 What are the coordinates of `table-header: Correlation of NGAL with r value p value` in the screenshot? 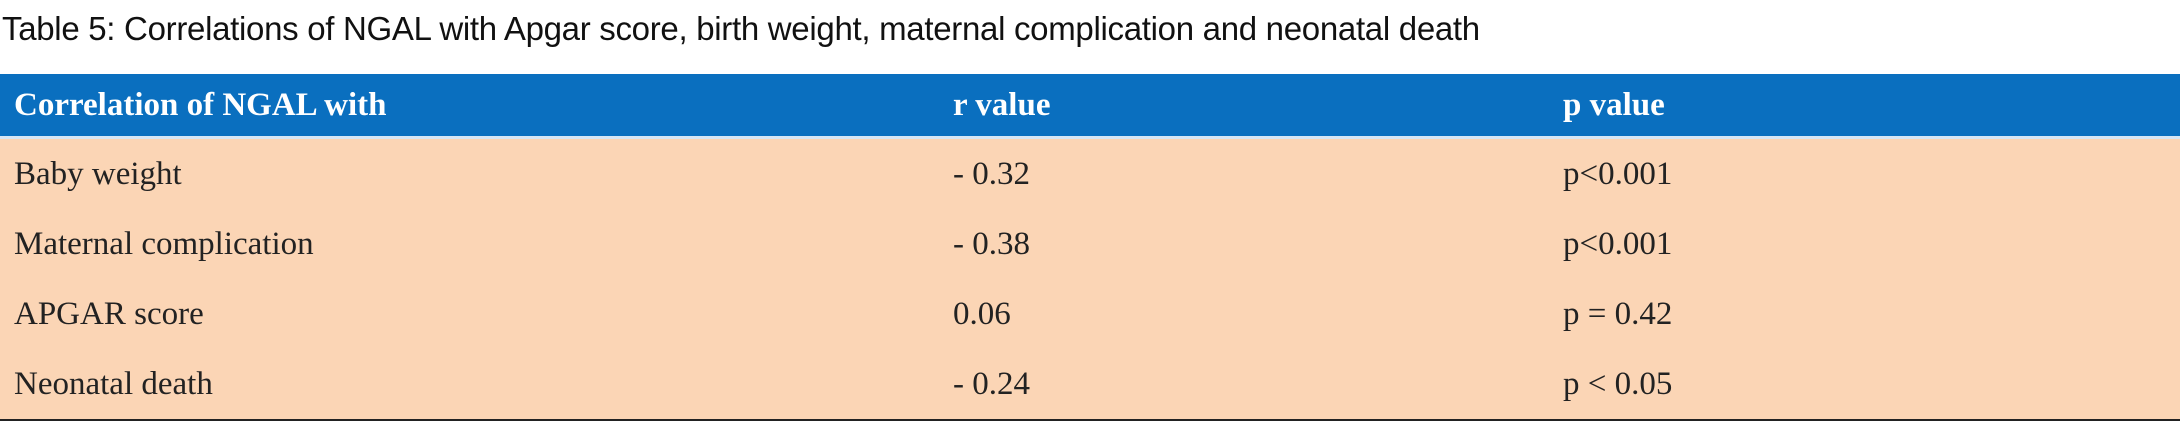 It's located at (1090, 106).